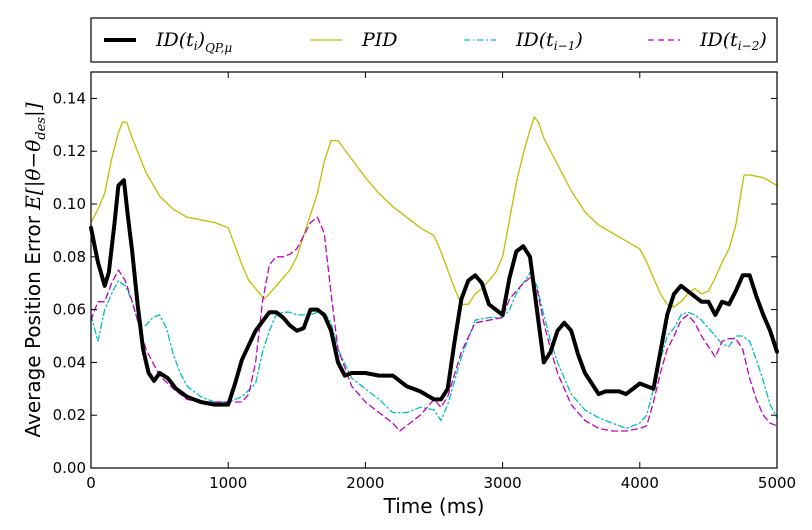 Image resolution: width=812 pixels, height=530 pixels. I want to click on x-tick-label: 1000, so click(228, 483).